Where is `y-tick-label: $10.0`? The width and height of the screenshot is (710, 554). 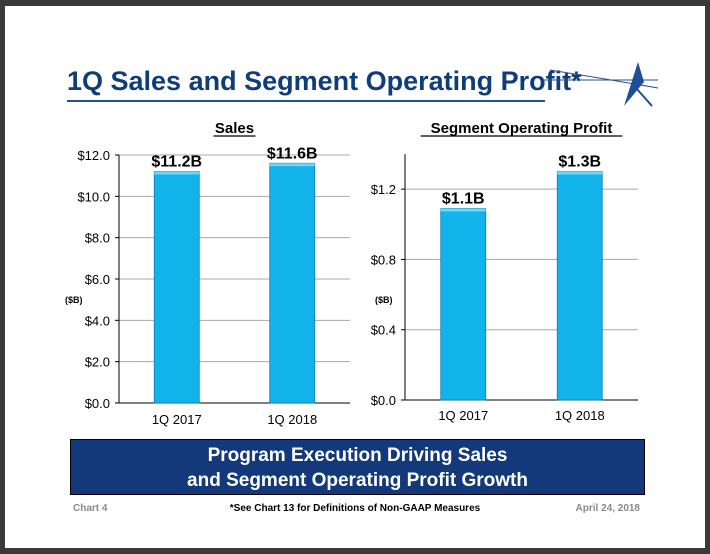
y-tick-label: $10.0 is located at coordinates (93, 196).